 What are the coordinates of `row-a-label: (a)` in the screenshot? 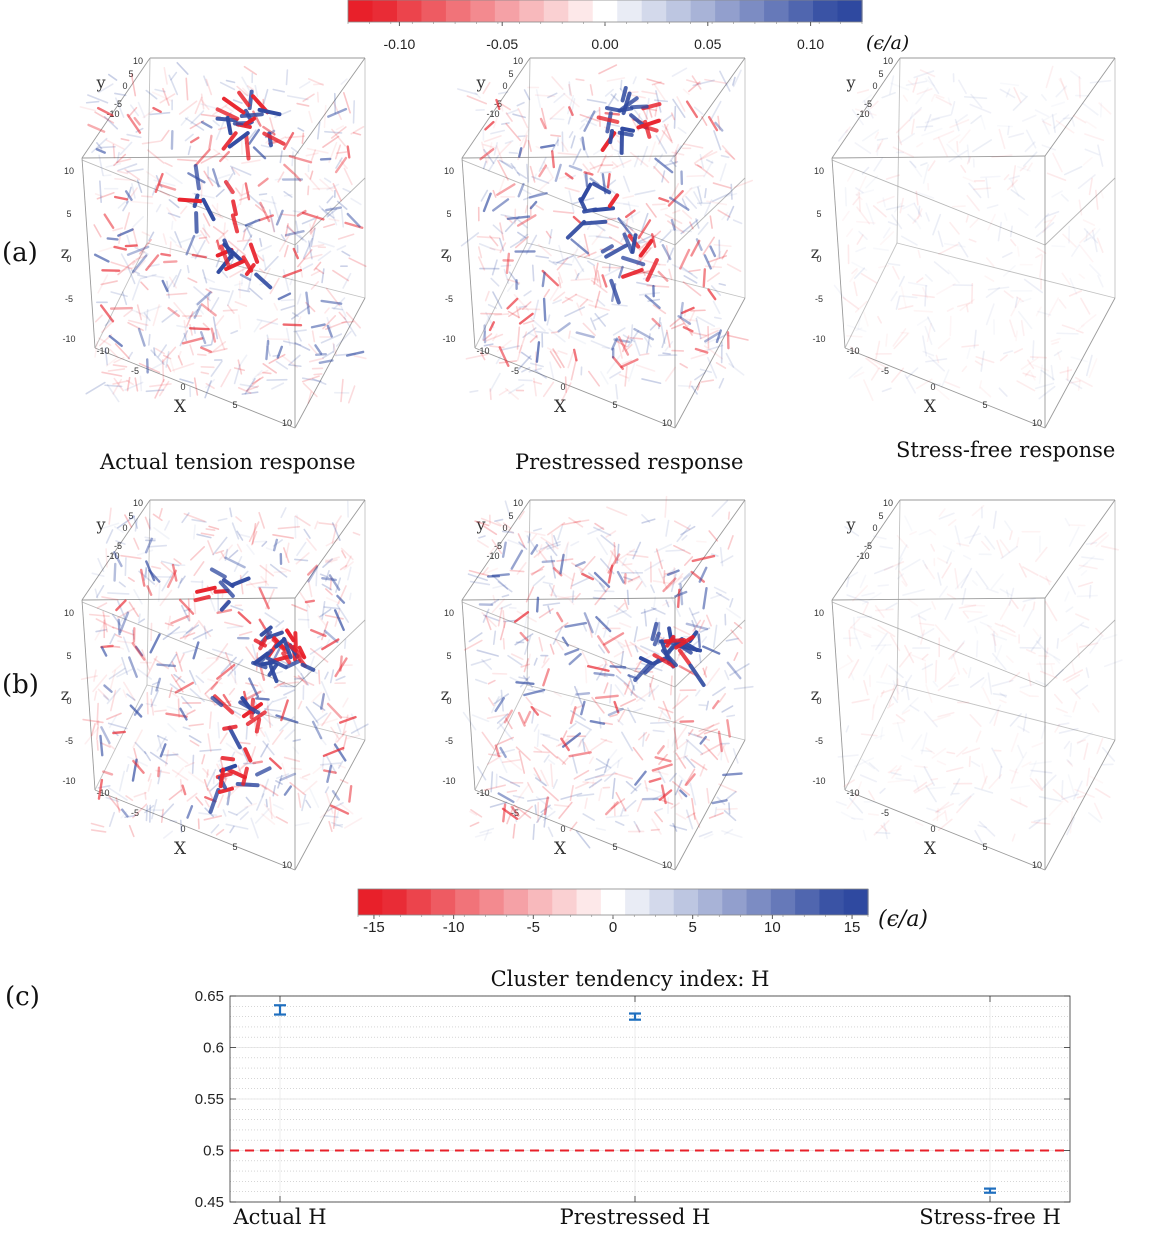 It's located at (20, 253).